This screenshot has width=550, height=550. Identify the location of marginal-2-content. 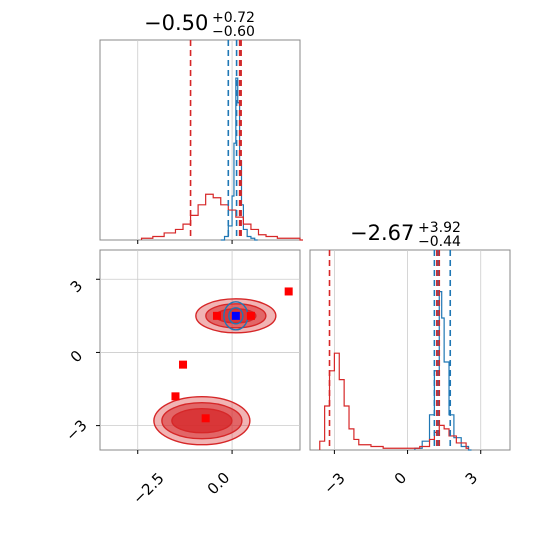
(395, 350).